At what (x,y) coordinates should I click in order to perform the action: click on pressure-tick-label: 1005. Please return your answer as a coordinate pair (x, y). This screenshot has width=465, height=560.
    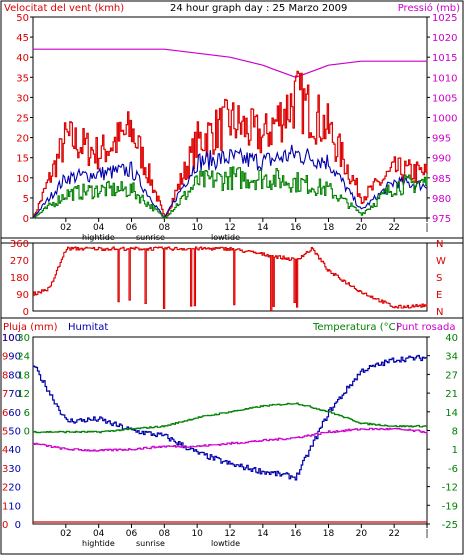
    Looking at the image, I should click on (444, 98).